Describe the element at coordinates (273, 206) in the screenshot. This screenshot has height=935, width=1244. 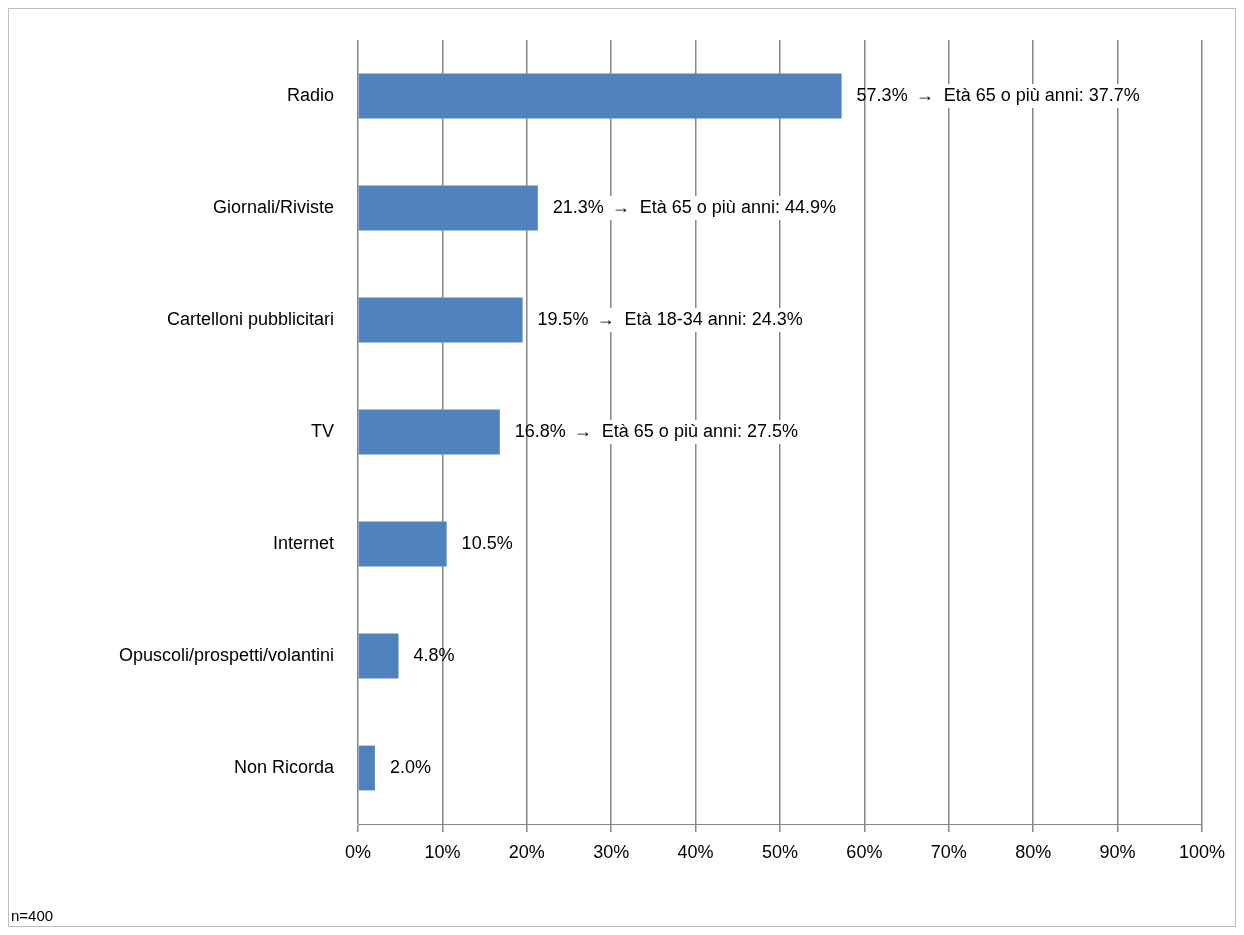
I see `y-tick-label: Giornali/Riviste` at that location.